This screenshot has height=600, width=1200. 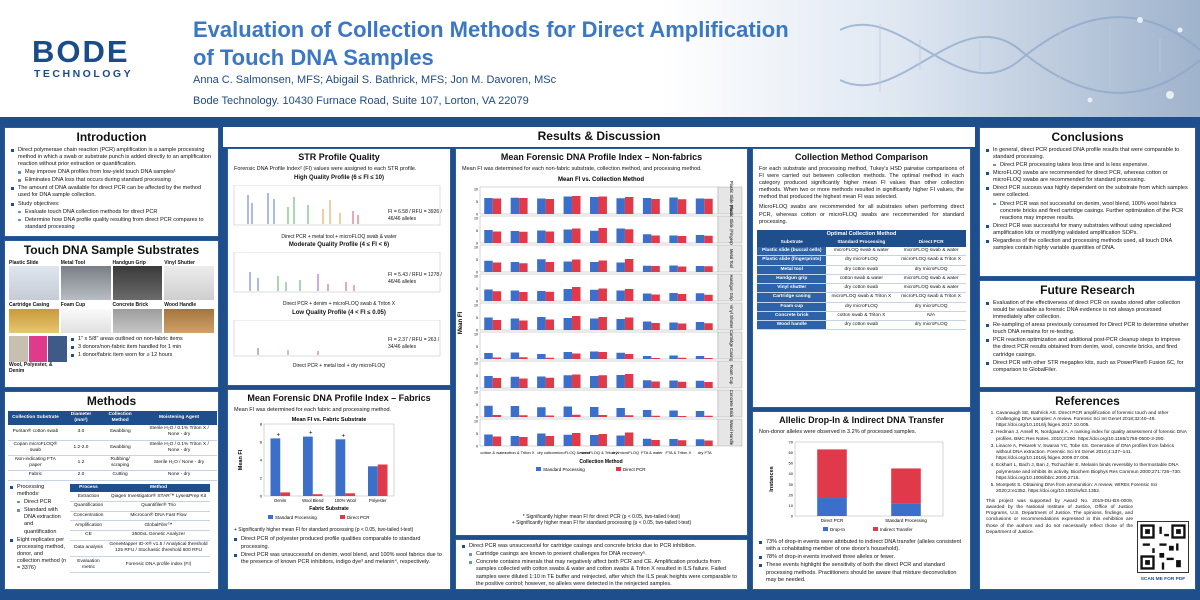 I want to click on x-axis-label: Collection Method, so click(x=600, y=462).